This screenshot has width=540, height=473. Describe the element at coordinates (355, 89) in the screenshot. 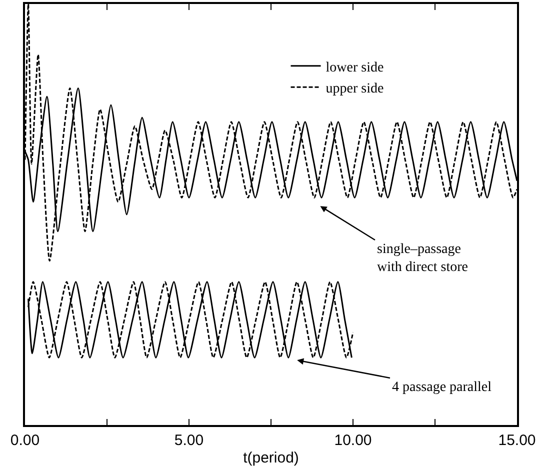

I see `legend-label: upper side` at that location.